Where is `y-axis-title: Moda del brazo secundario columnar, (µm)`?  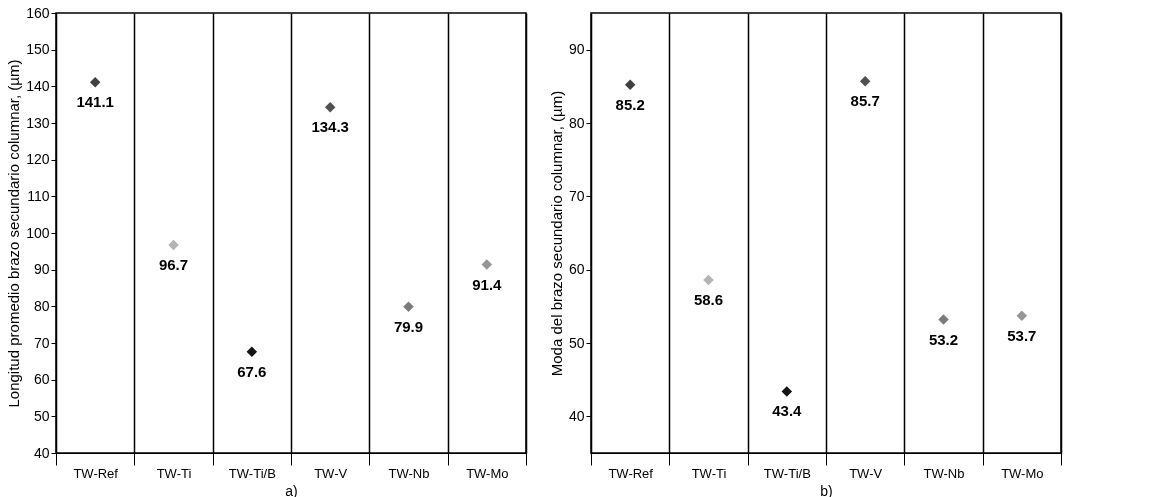
y-axis-title: Moda del brazo secundario columnar, (µm) is located at coordinates (556, 233).